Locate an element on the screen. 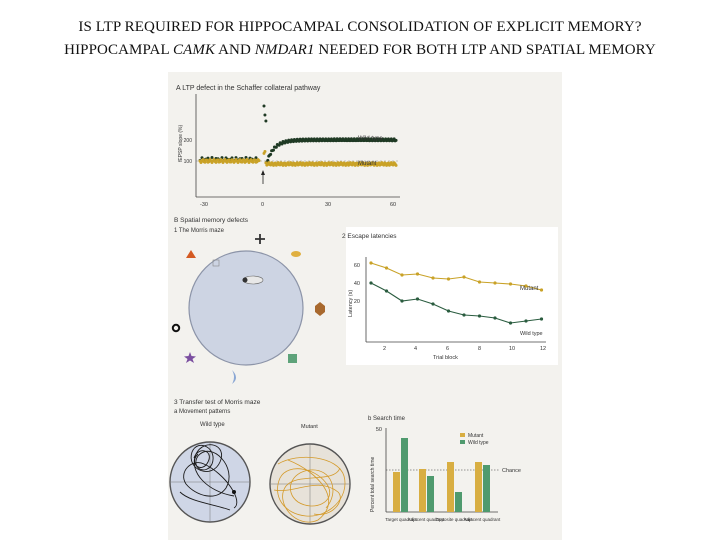  latency-ytick: 60 is located at coordinates (357, 266).